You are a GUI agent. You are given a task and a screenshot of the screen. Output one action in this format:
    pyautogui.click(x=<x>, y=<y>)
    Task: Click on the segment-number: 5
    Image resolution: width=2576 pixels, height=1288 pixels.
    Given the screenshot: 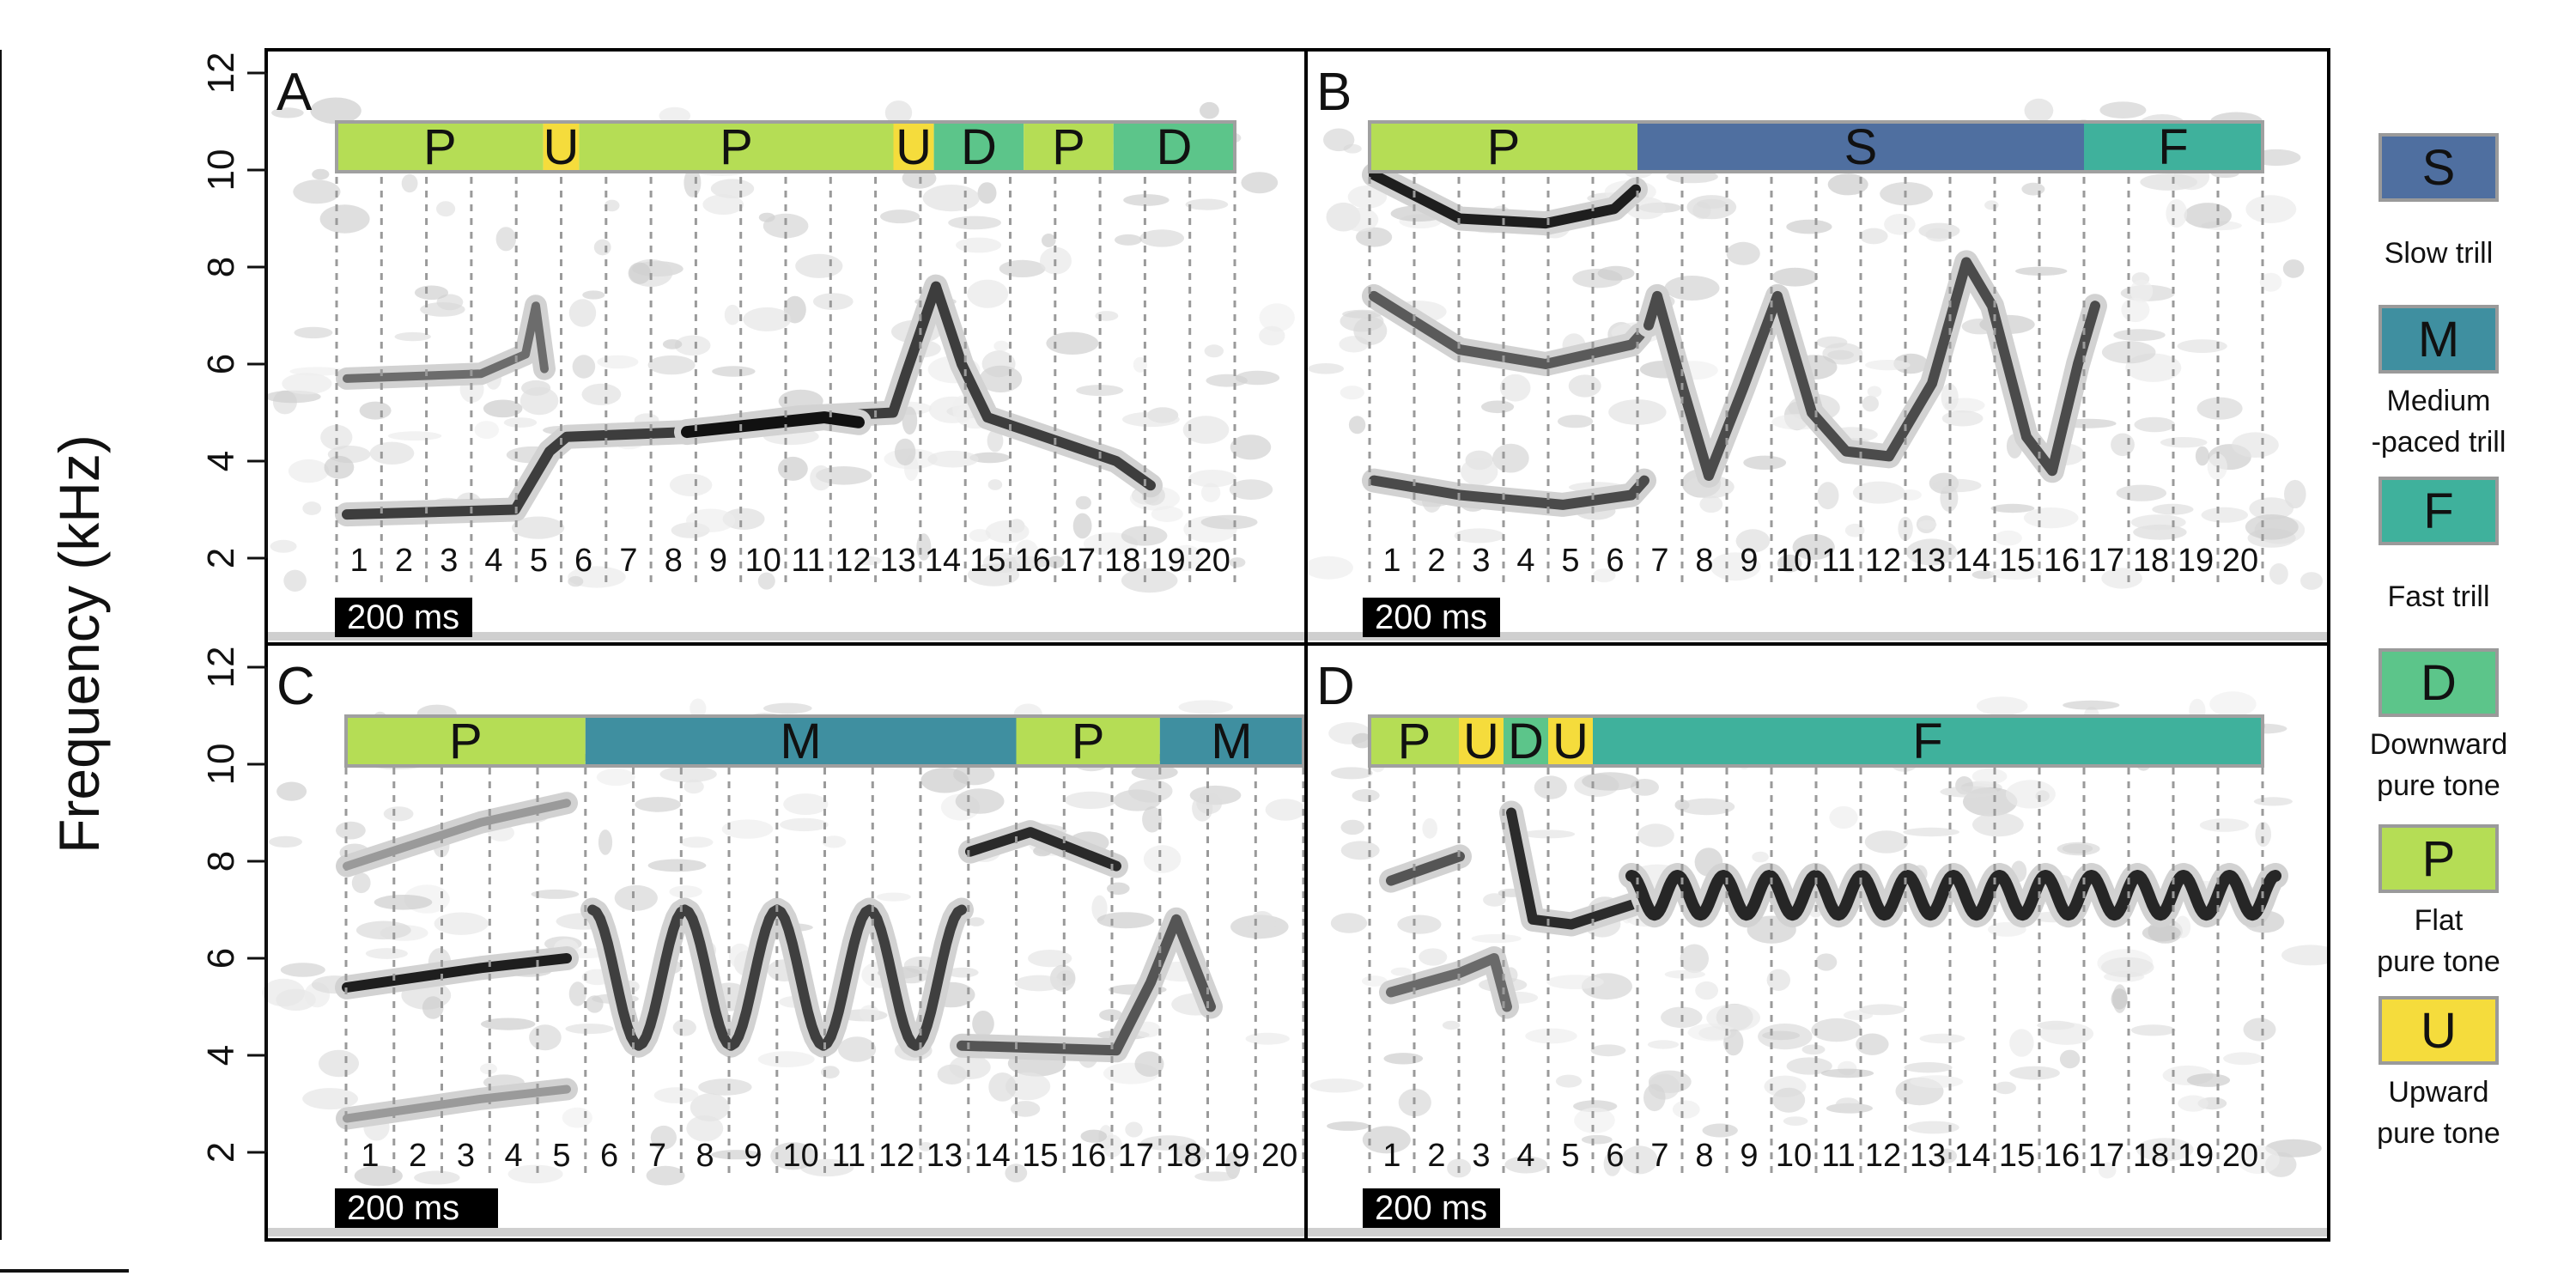 What is the action you would take?
    pyautogui.click(x=561, y=1156)
    